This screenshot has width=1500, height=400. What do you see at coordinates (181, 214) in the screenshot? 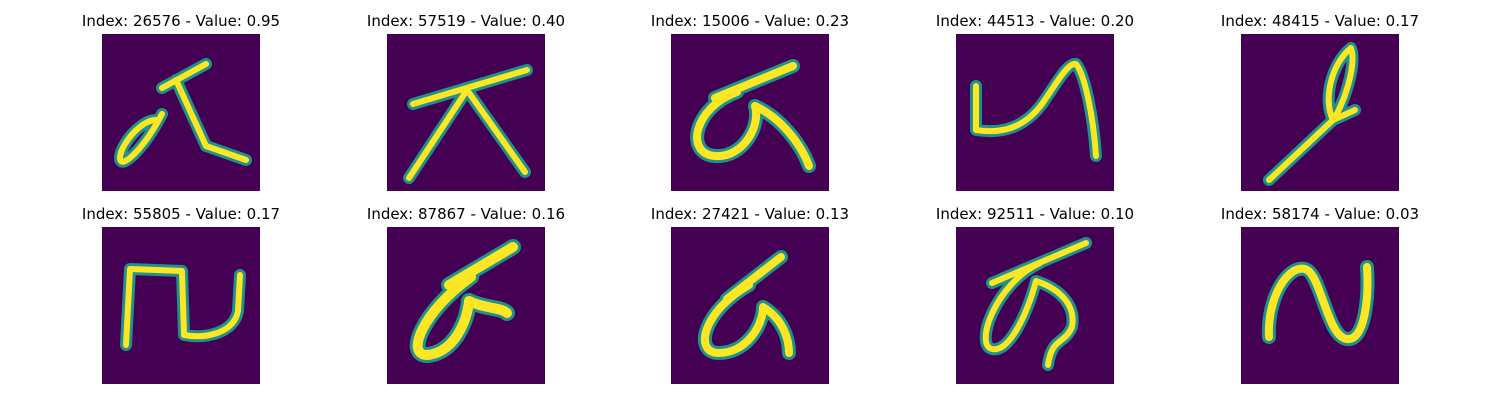
I see `panel-title: Index: 55805 - Value: 0.17` at bounding box center [181, 214].